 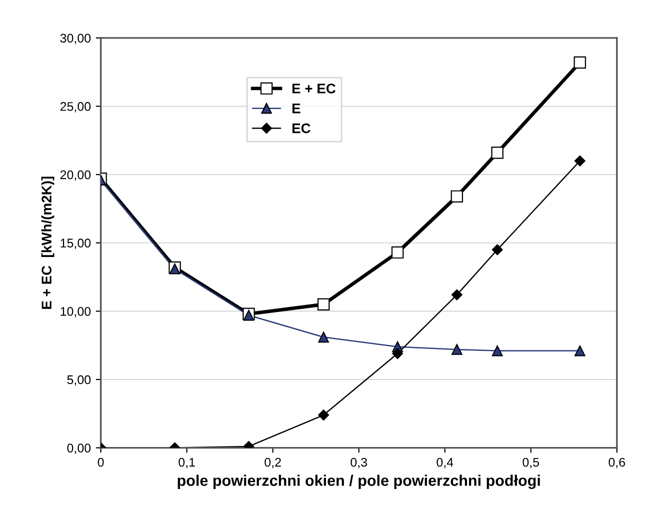 What do you see at coordinates (186, 463) in the screenshot?
I see `x-tick-label: 0,1` at bounding box center [186, 463].